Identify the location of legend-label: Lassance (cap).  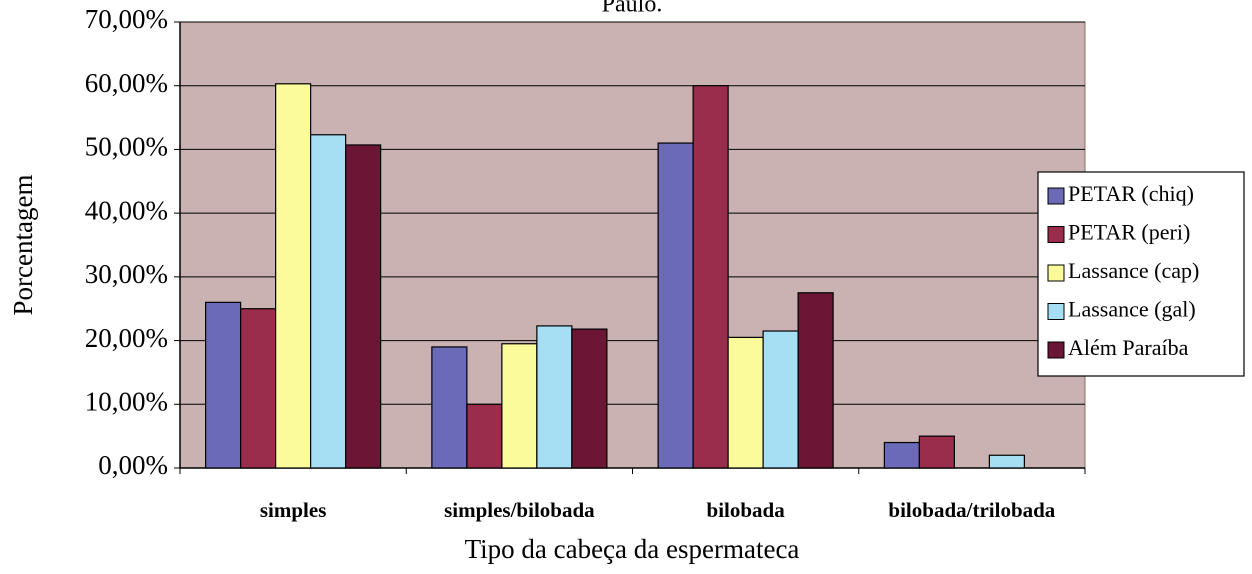
(1133, 270).